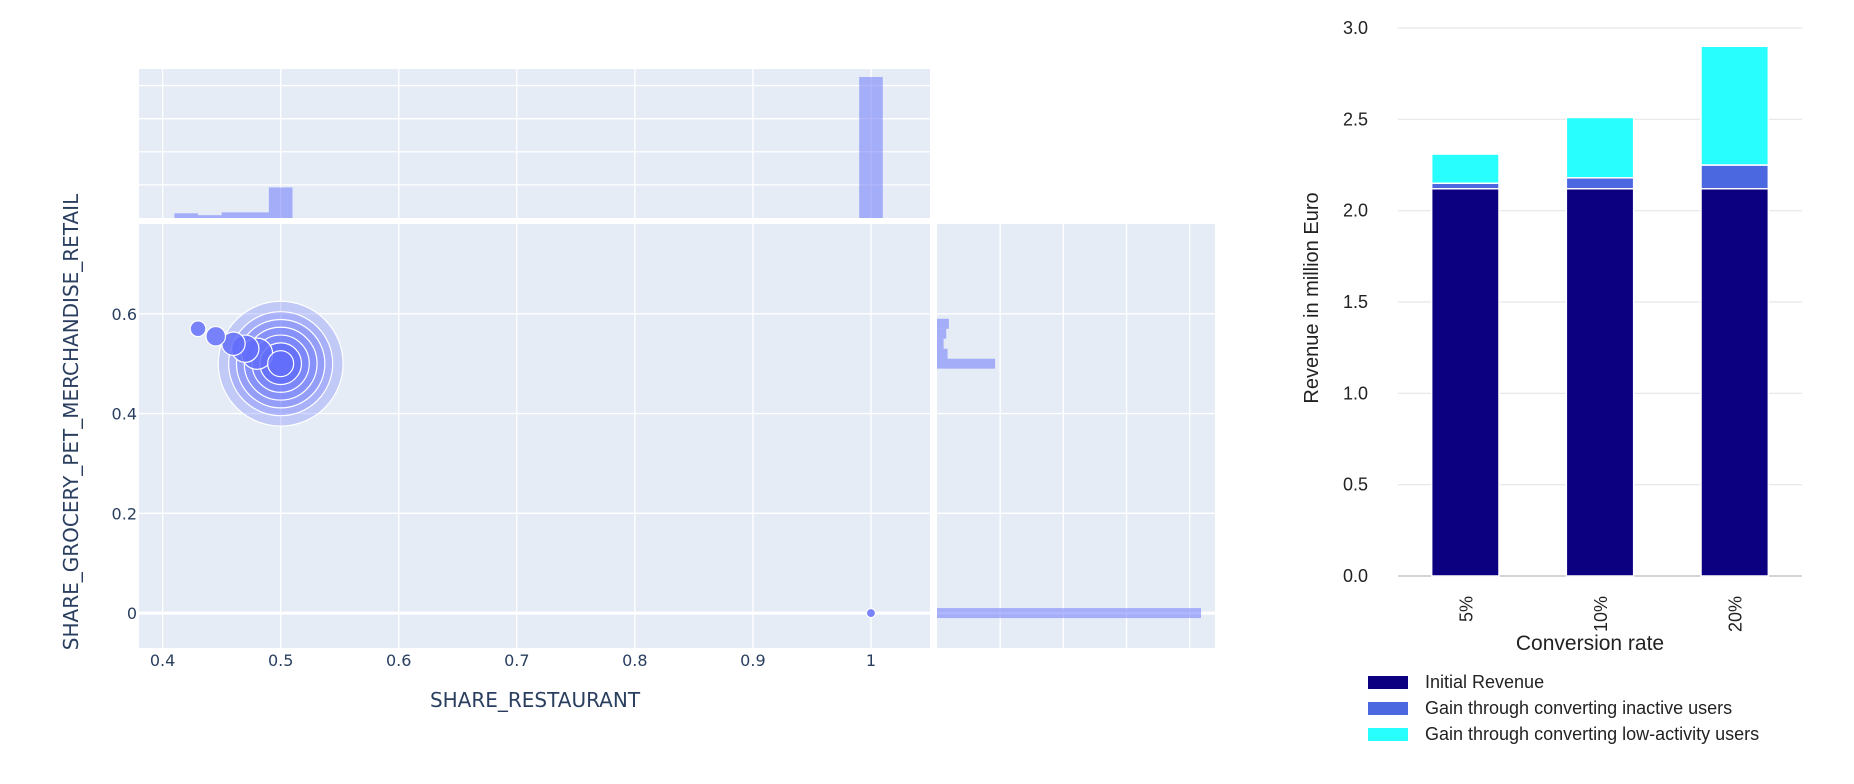 Image resolution: width=1854 pixels, height=784 pixels. I want to click on bar-x-axis-title: Conversion rate, so click(1590, 643).